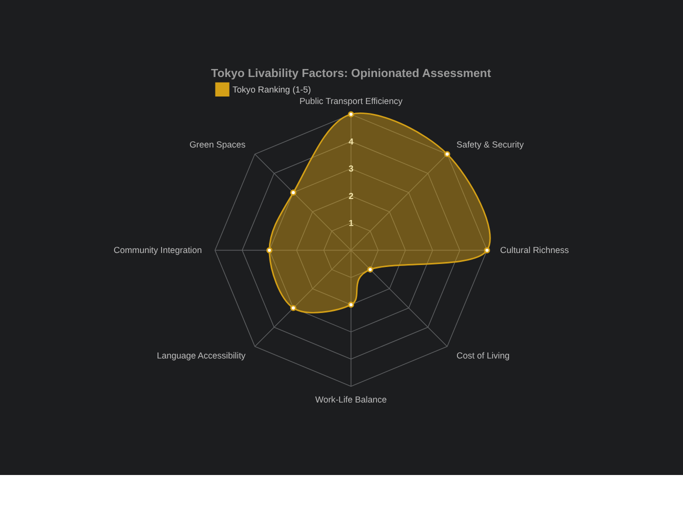 This screenshot has height=513, width=683. What do you see at coordinates (158, 250) in the screenshot?
I see `spoke-label: Community Integration` at bounding box center [158, 250].